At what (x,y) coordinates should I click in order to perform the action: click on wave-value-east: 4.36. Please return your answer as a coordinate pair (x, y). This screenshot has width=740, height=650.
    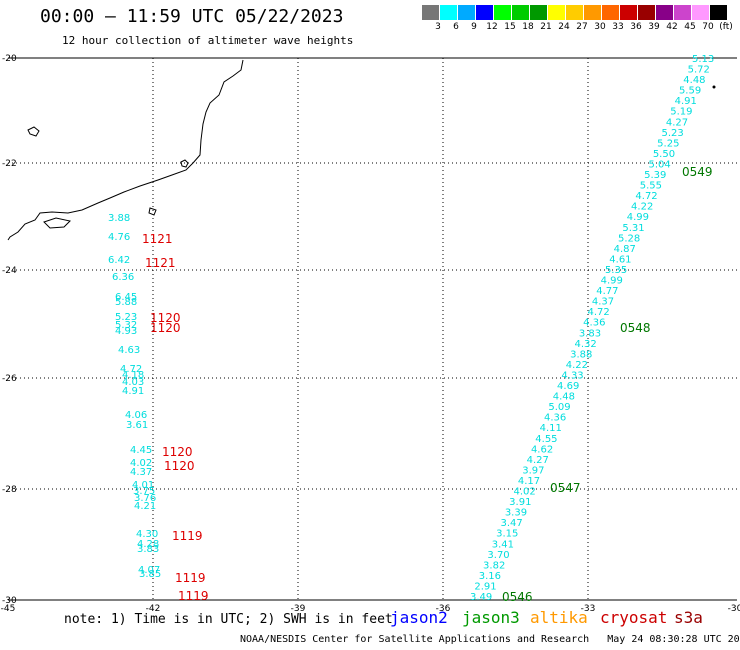
    Looking at the image, I should click on (555, 418).